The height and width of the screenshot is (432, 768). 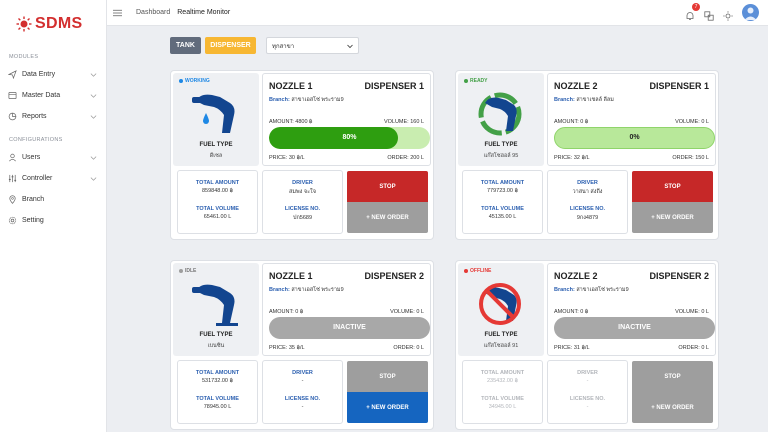 What do you see at coordinates (34, 116) in the screenshot?
I see `sidebar-item-label: Reports` at bounding box center [34, 116].